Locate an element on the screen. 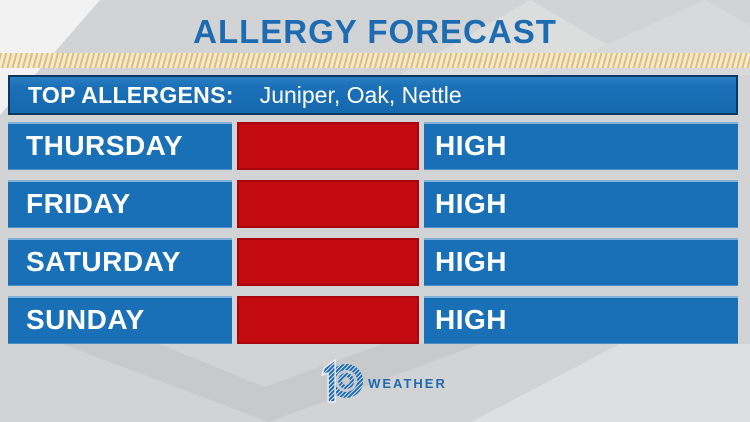 Image resolution: width=750 pixels, height=422 pixels. forecast-row: SATURDAY HIGH is located at coordinates (373, 262).